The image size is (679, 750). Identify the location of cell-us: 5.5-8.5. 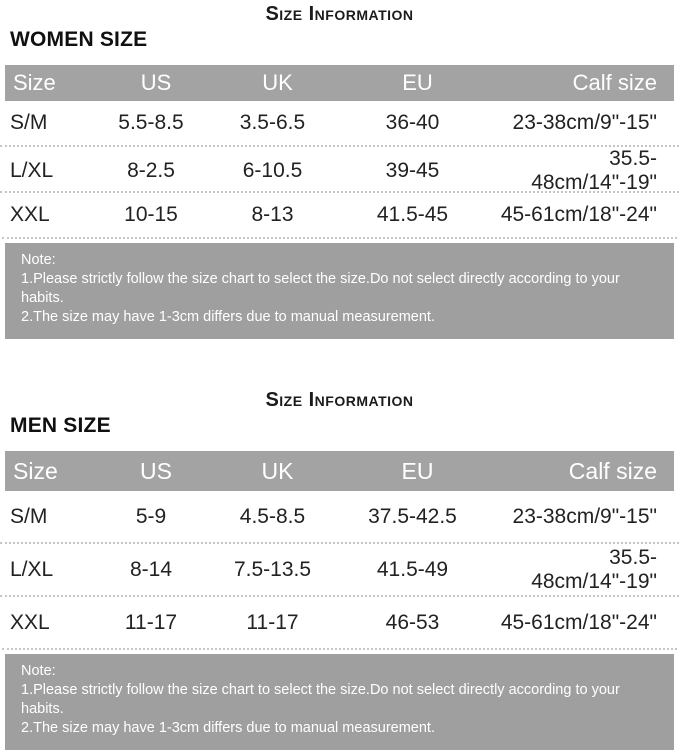
(151, 122).